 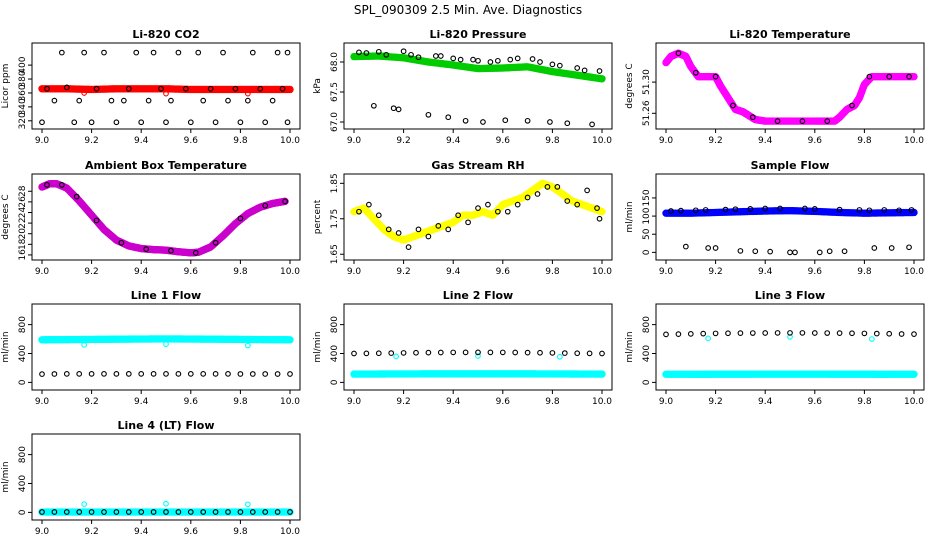 What do you see at coordinates (23, 324) in the screenshot?
I see `panel-6-y-tick-label: 800` at bounding box center [23, 324].